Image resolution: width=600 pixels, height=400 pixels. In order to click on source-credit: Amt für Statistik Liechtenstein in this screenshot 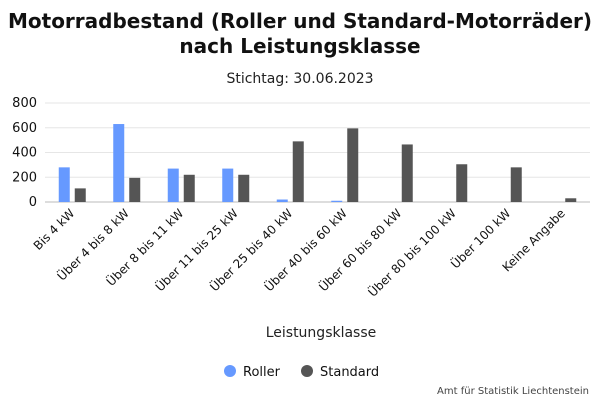, I will do `click(513, 391)`.